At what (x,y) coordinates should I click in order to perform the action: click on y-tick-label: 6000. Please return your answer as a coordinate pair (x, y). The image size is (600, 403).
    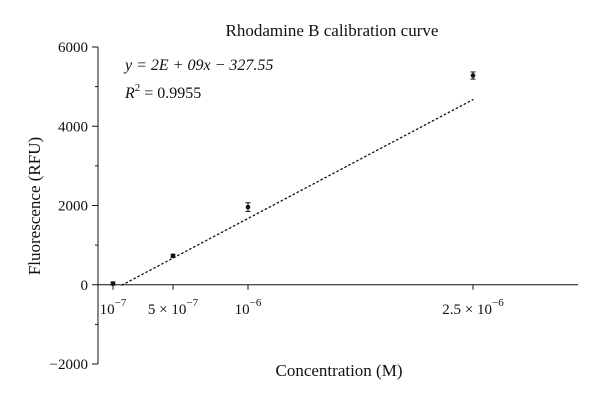
    Looking at the image, I should click on (73, 48).